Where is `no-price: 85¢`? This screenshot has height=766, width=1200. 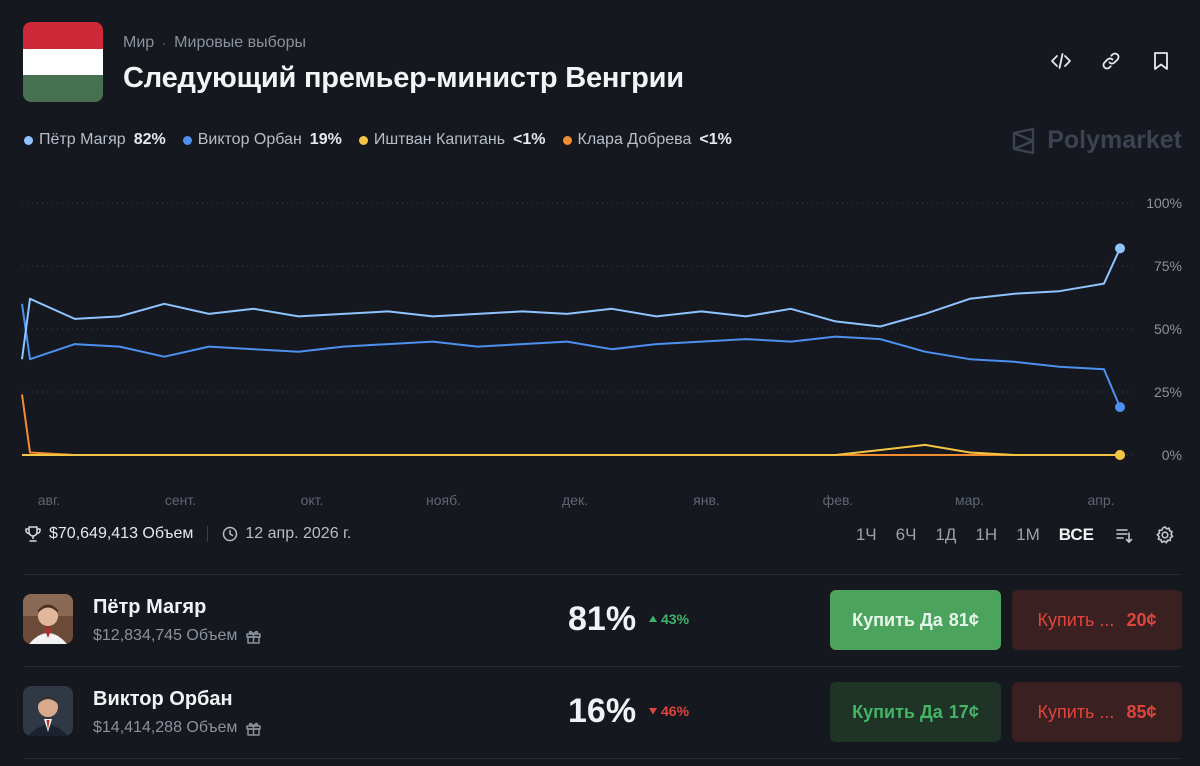 no-price: 85¢ is located at coordinates (1141, 711).